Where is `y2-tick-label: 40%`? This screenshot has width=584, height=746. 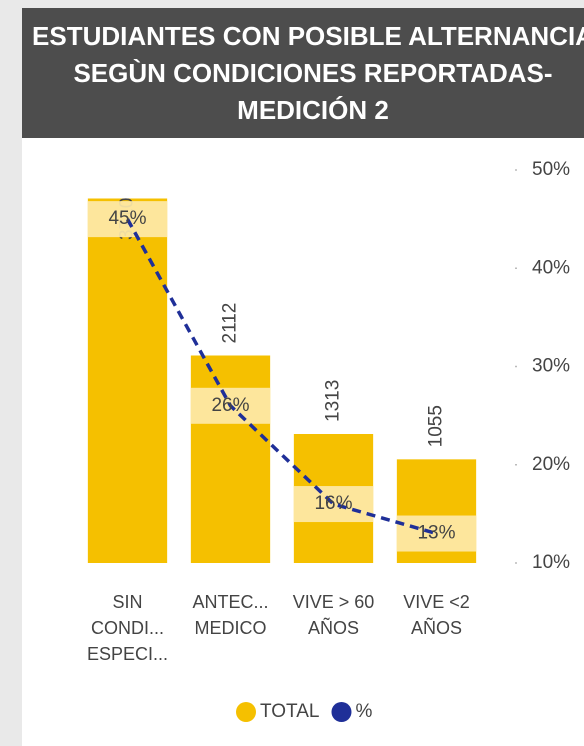
y2-tick-label: 40% is located at coordinates (551, 267).